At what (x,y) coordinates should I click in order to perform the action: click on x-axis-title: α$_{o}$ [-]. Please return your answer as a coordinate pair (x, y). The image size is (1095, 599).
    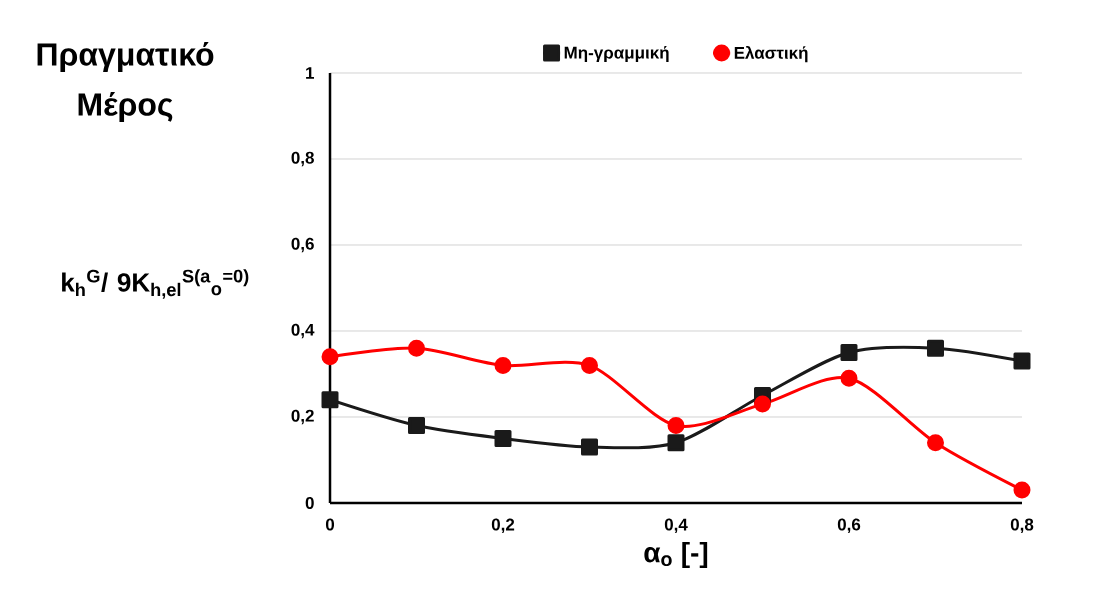
    Looking at the image, I should click on (676, 554).